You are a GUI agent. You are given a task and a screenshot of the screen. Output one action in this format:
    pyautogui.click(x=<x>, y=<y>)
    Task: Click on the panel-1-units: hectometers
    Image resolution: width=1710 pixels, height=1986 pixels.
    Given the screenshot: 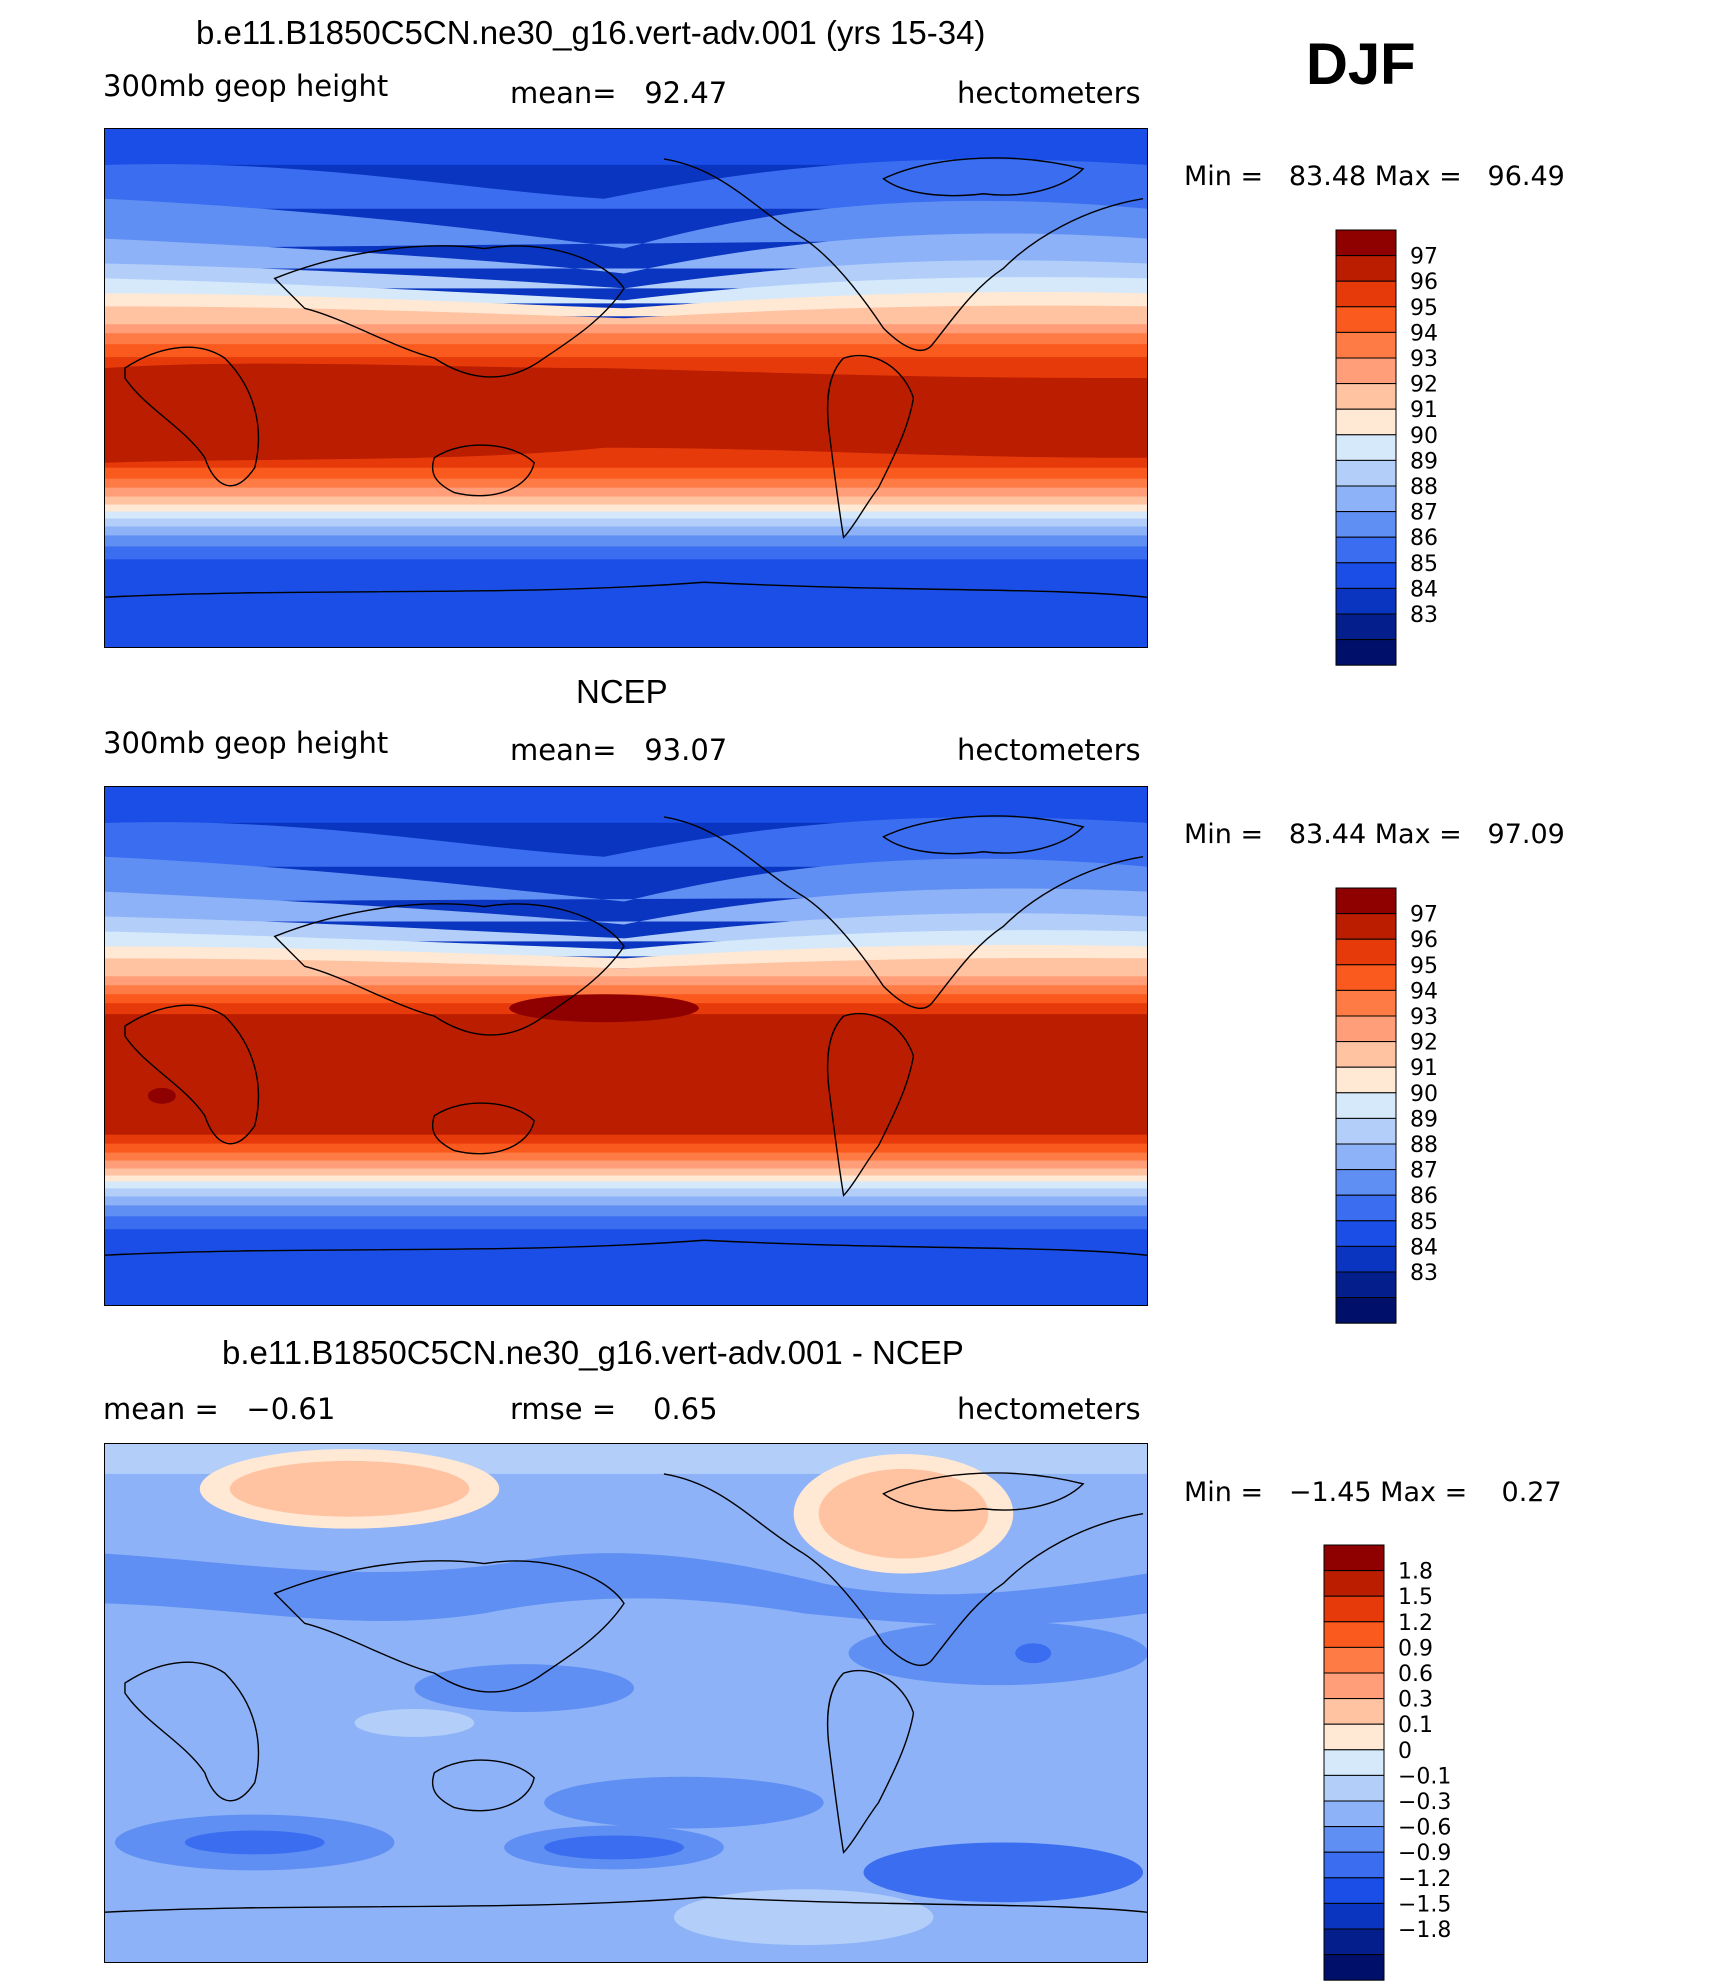 What is the action you would take?
    pyautogui.click(x=1049, y=93)
    